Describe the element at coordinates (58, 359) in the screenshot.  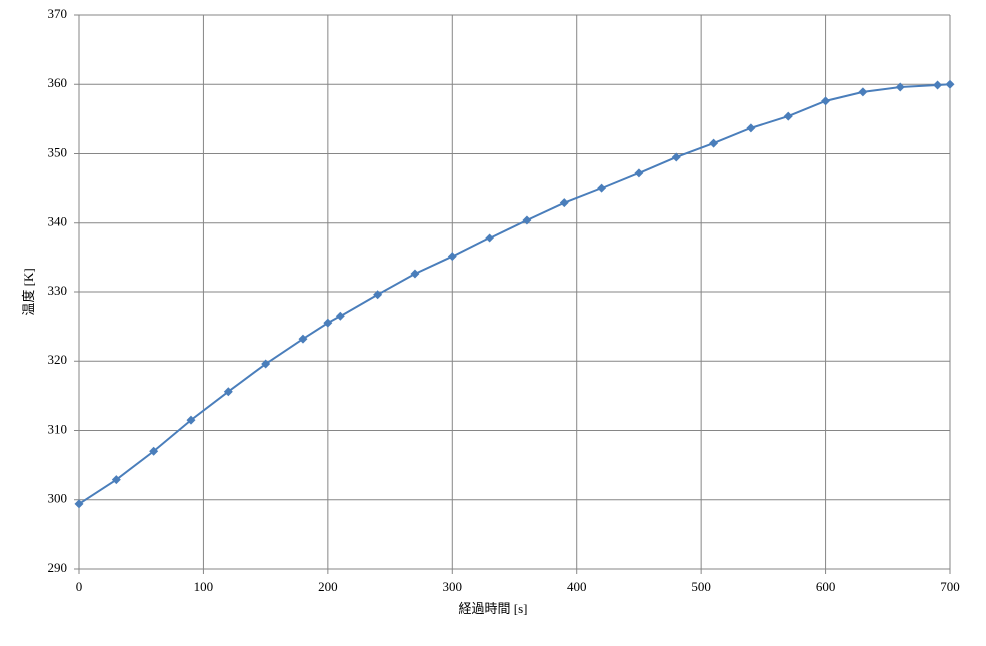
I see `y-tick-label: 320` at that location.